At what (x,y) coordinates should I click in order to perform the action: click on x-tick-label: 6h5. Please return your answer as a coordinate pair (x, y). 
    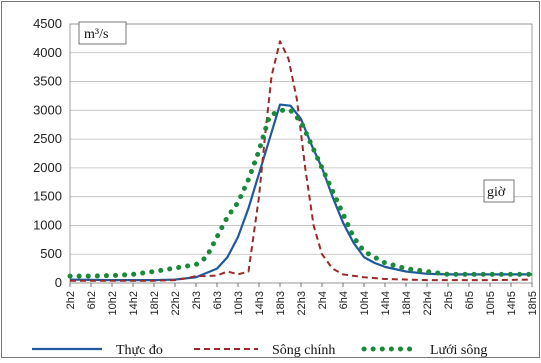
    Looking at the image, I should click on (470, 300).